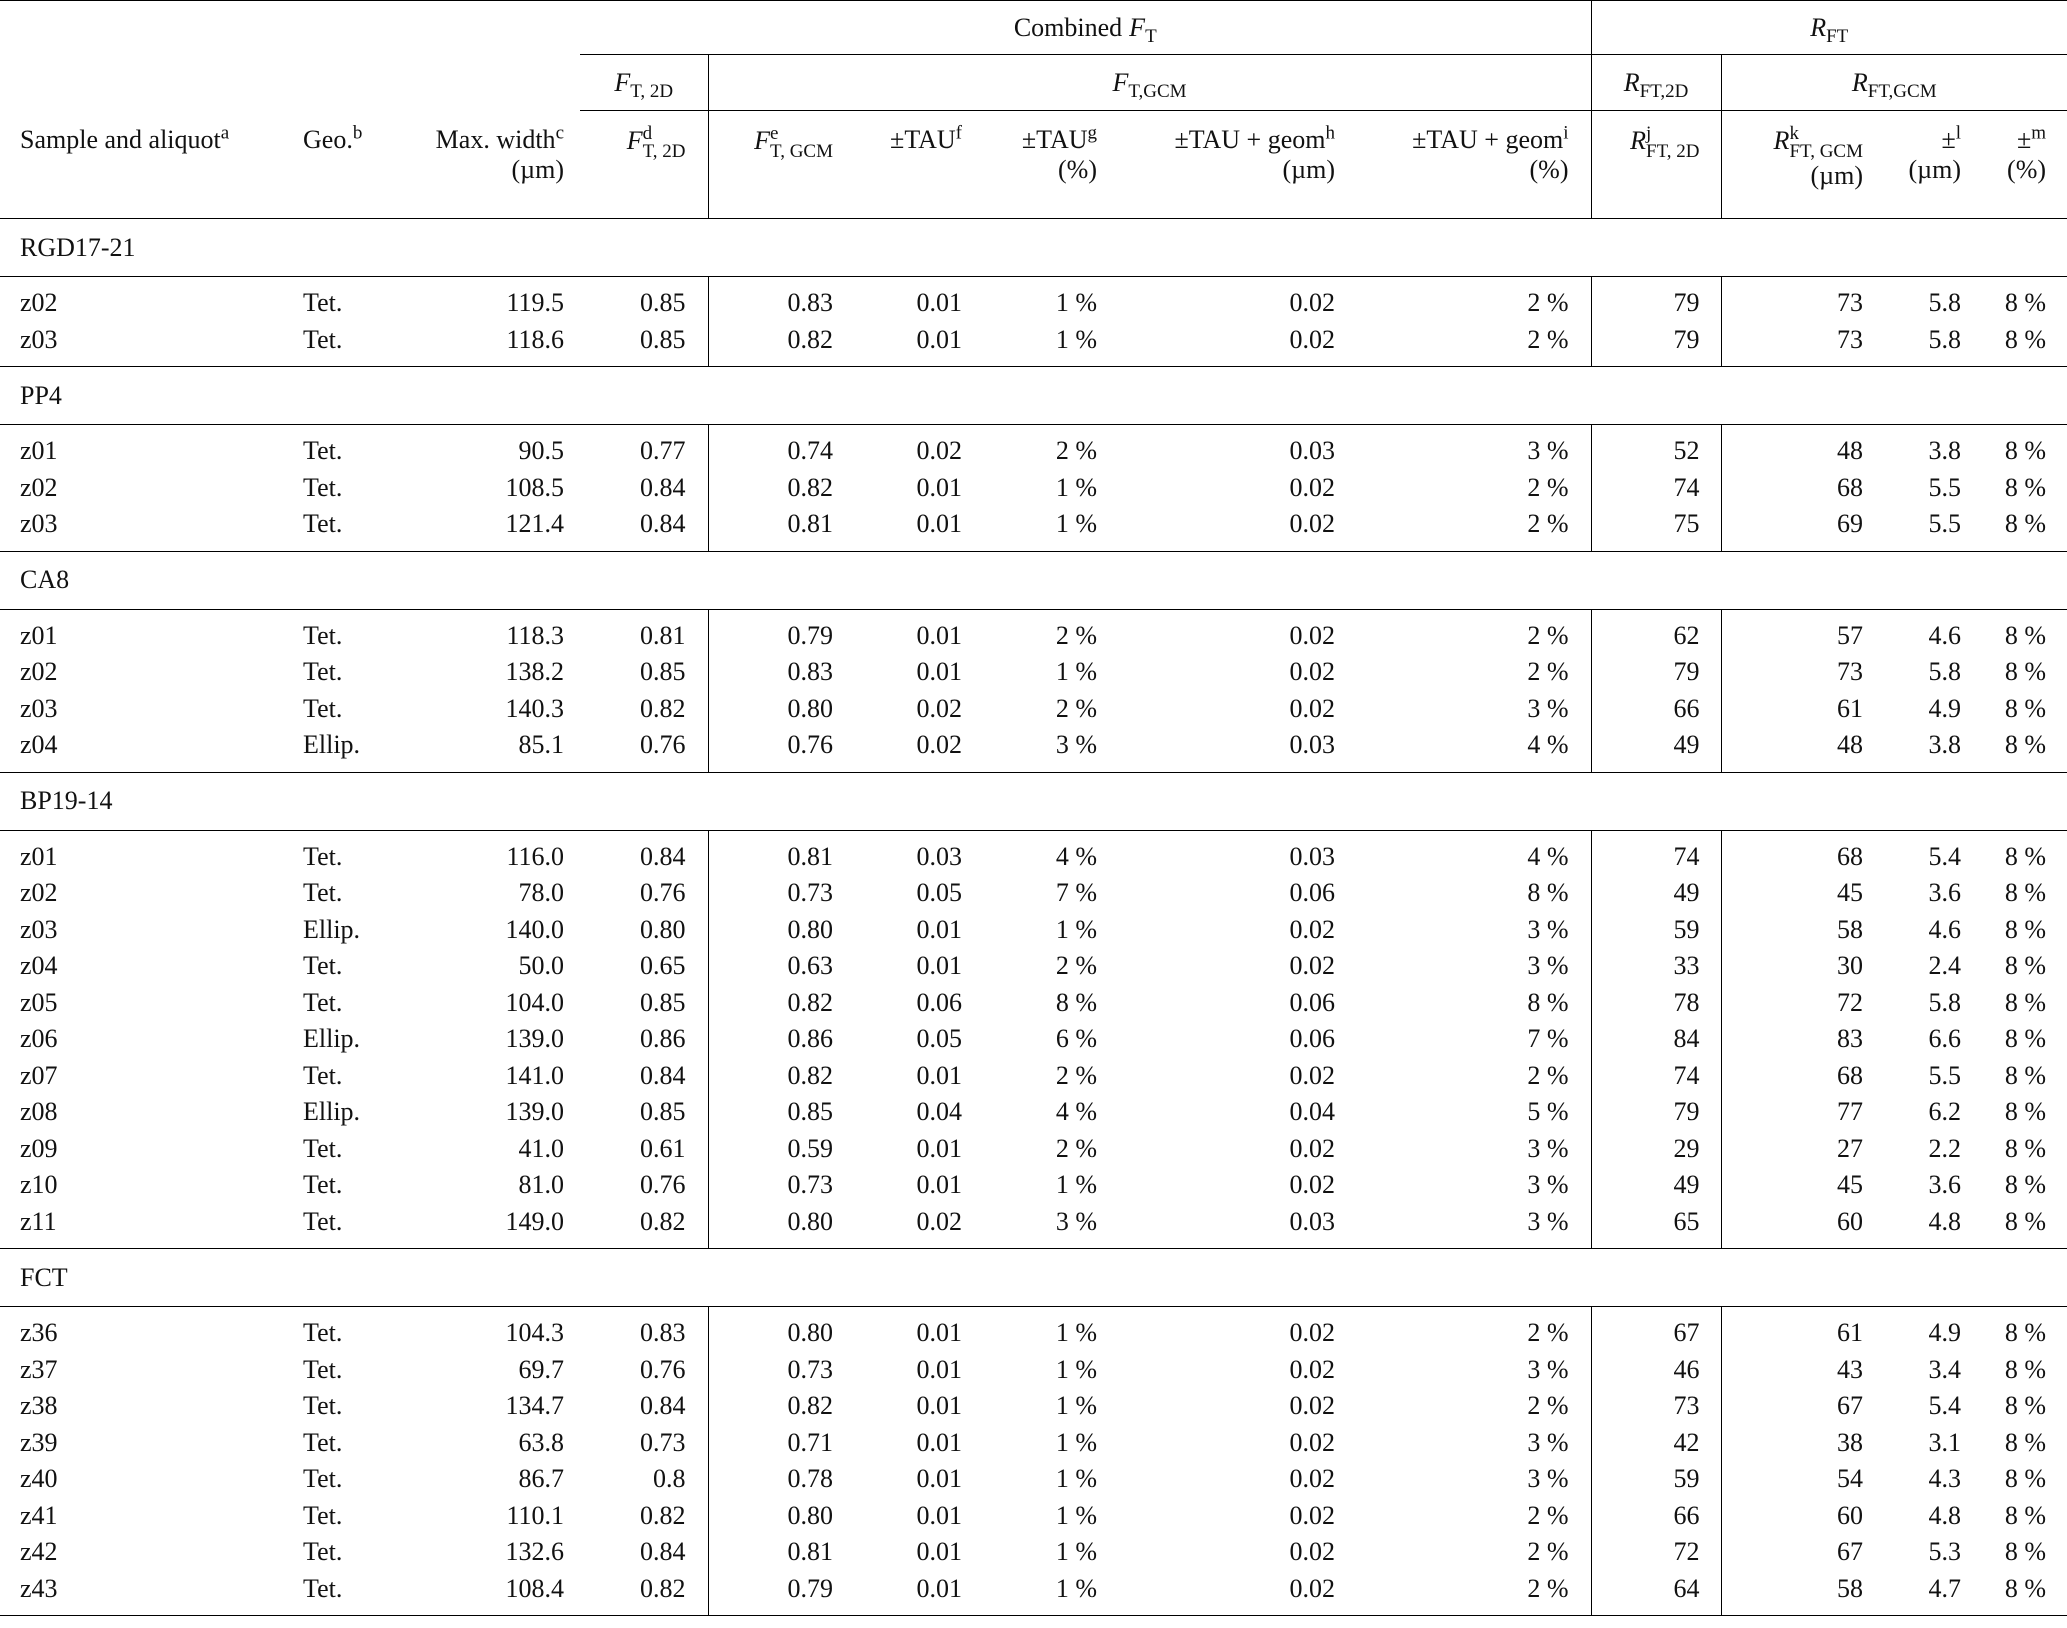 This screenshot has height=1628, width=2067. I want to click on group-row: BP19-14, so click(1033, 801).